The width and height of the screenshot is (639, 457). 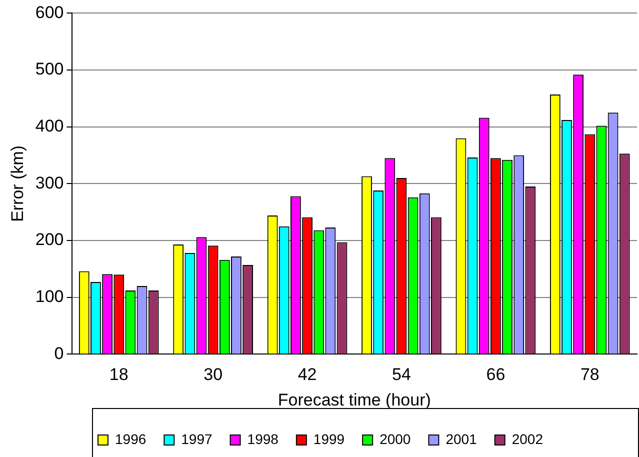 I want to click on legend-label: 2002, so click(x=528, y=438).